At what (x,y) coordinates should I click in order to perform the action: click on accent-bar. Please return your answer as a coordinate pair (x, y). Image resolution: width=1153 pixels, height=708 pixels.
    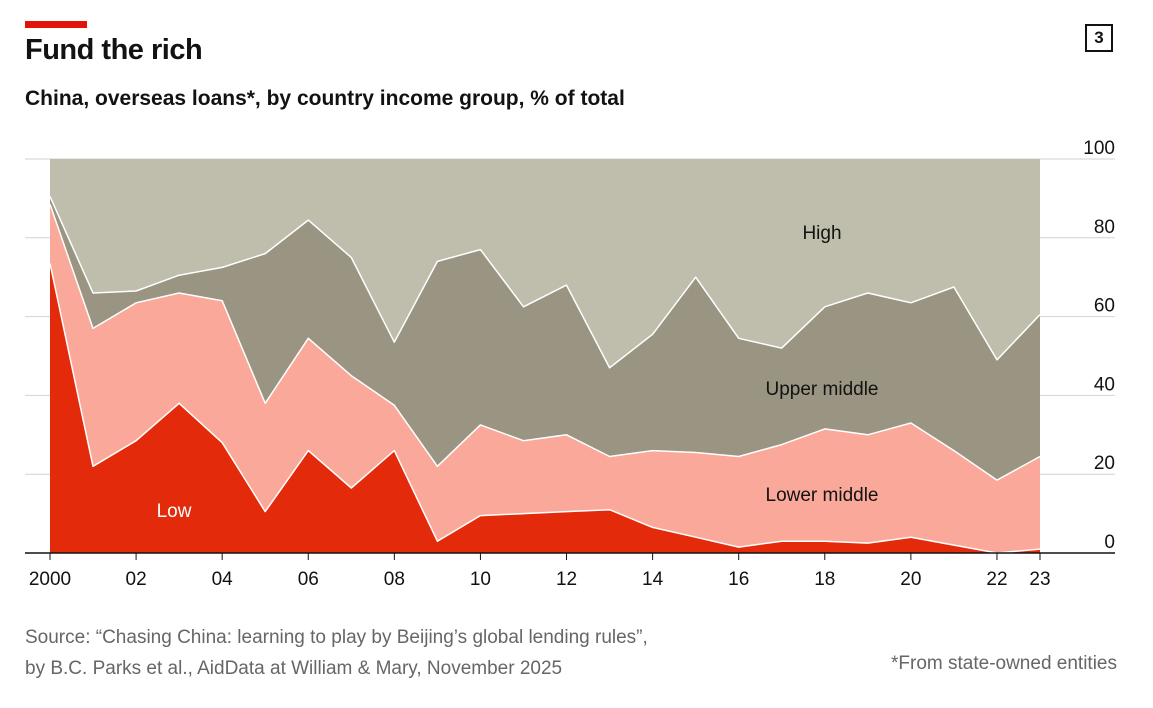
    Looking at the image, I should click on (56, 24).